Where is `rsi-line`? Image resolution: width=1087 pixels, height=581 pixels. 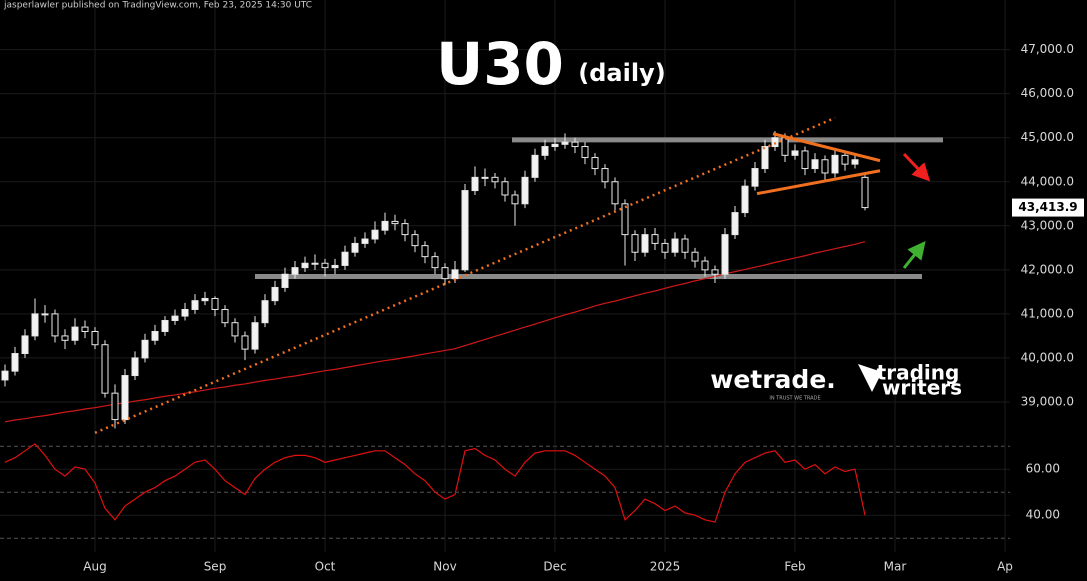
rsi-line is located at coordinates (435, 483).